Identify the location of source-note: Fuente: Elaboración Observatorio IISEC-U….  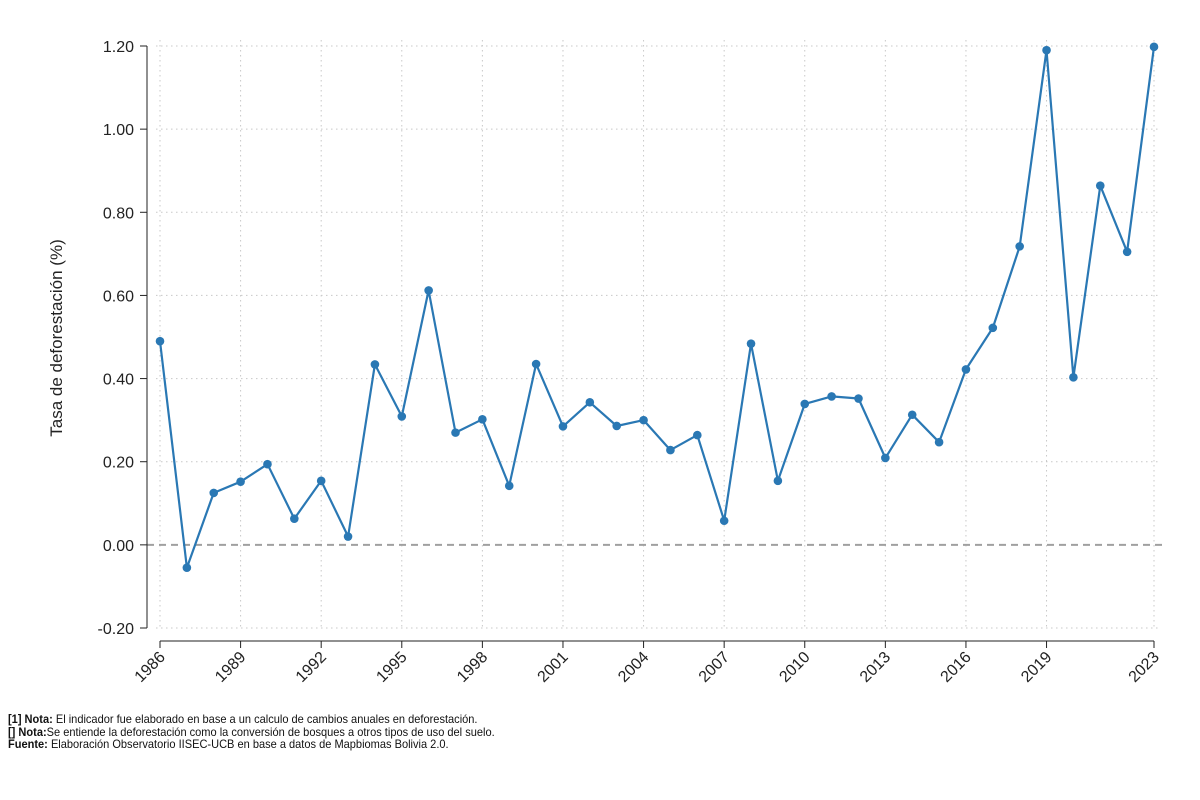
(251, 744).